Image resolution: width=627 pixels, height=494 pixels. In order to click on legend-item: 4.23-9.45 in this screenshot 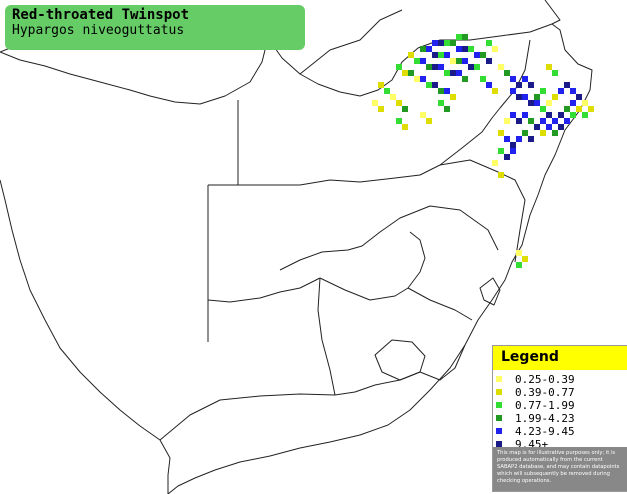, I will do `click(560, 431)`.